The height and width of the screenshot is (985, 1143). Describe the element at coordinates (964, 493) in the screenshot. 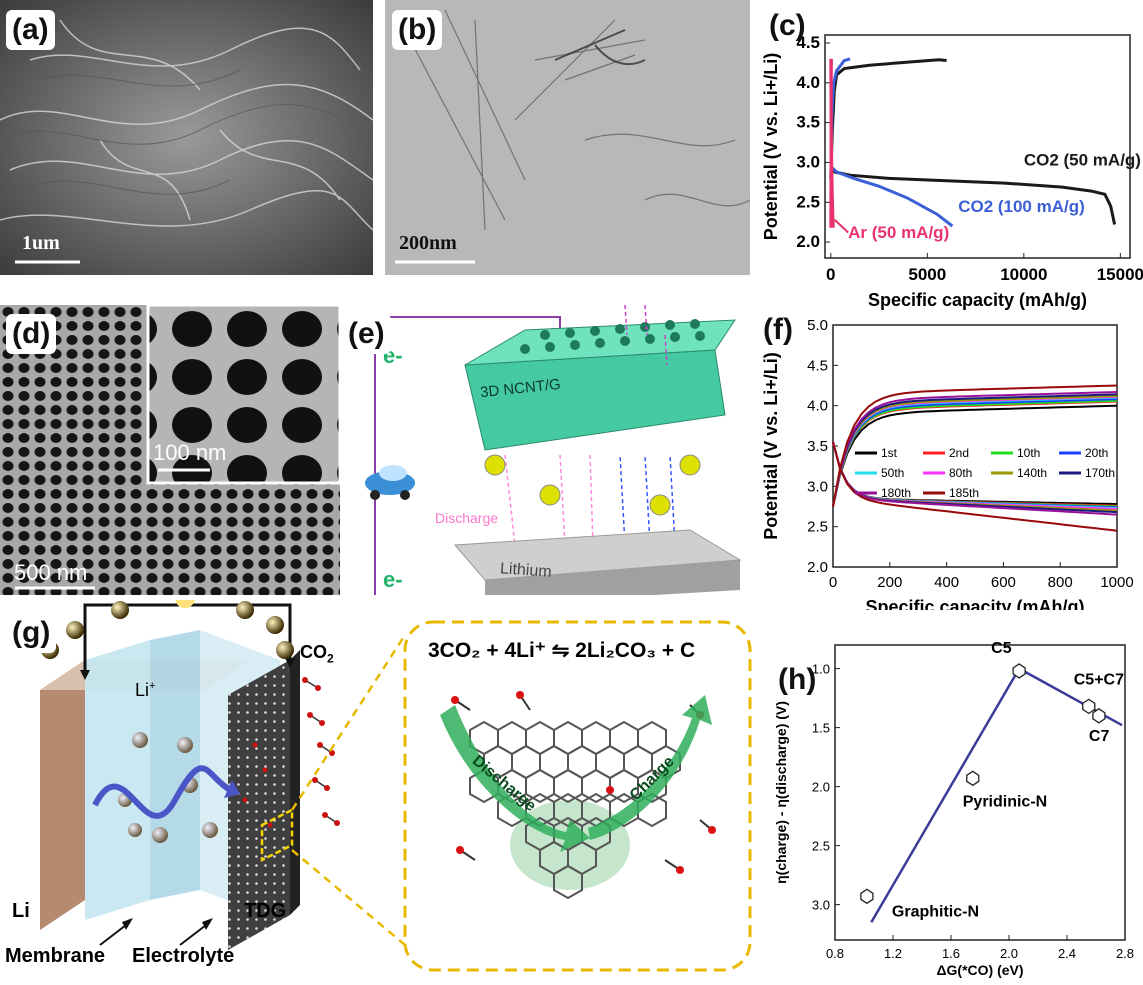

I see `legend-label: 185th` at that location.